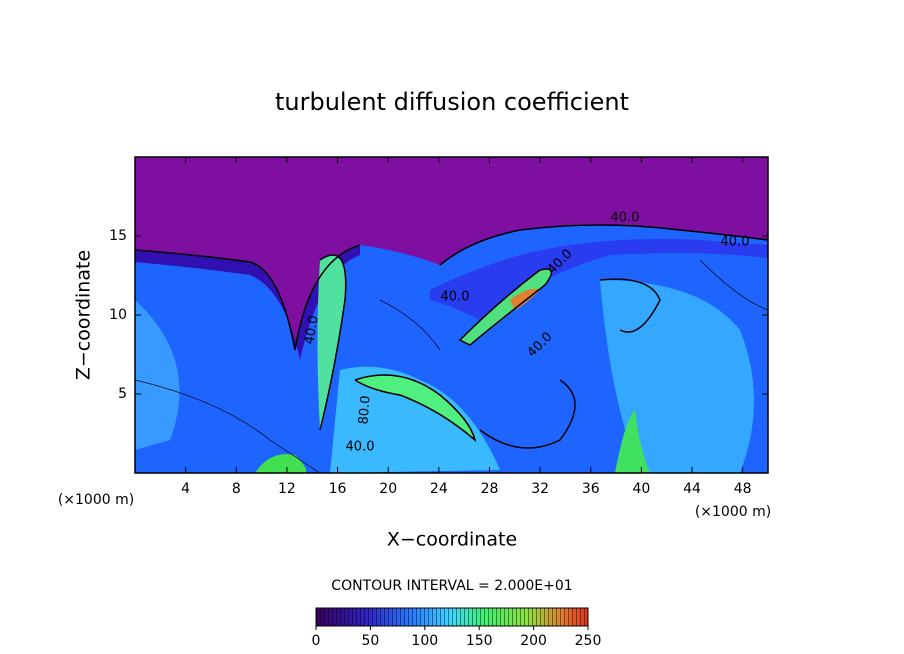 The height and width of the screenshot is (654, 904). What do you see at coordinates (118, 236) in the screenshot?
I see `y-tick-label: 15` at bounding box center [118, 236].